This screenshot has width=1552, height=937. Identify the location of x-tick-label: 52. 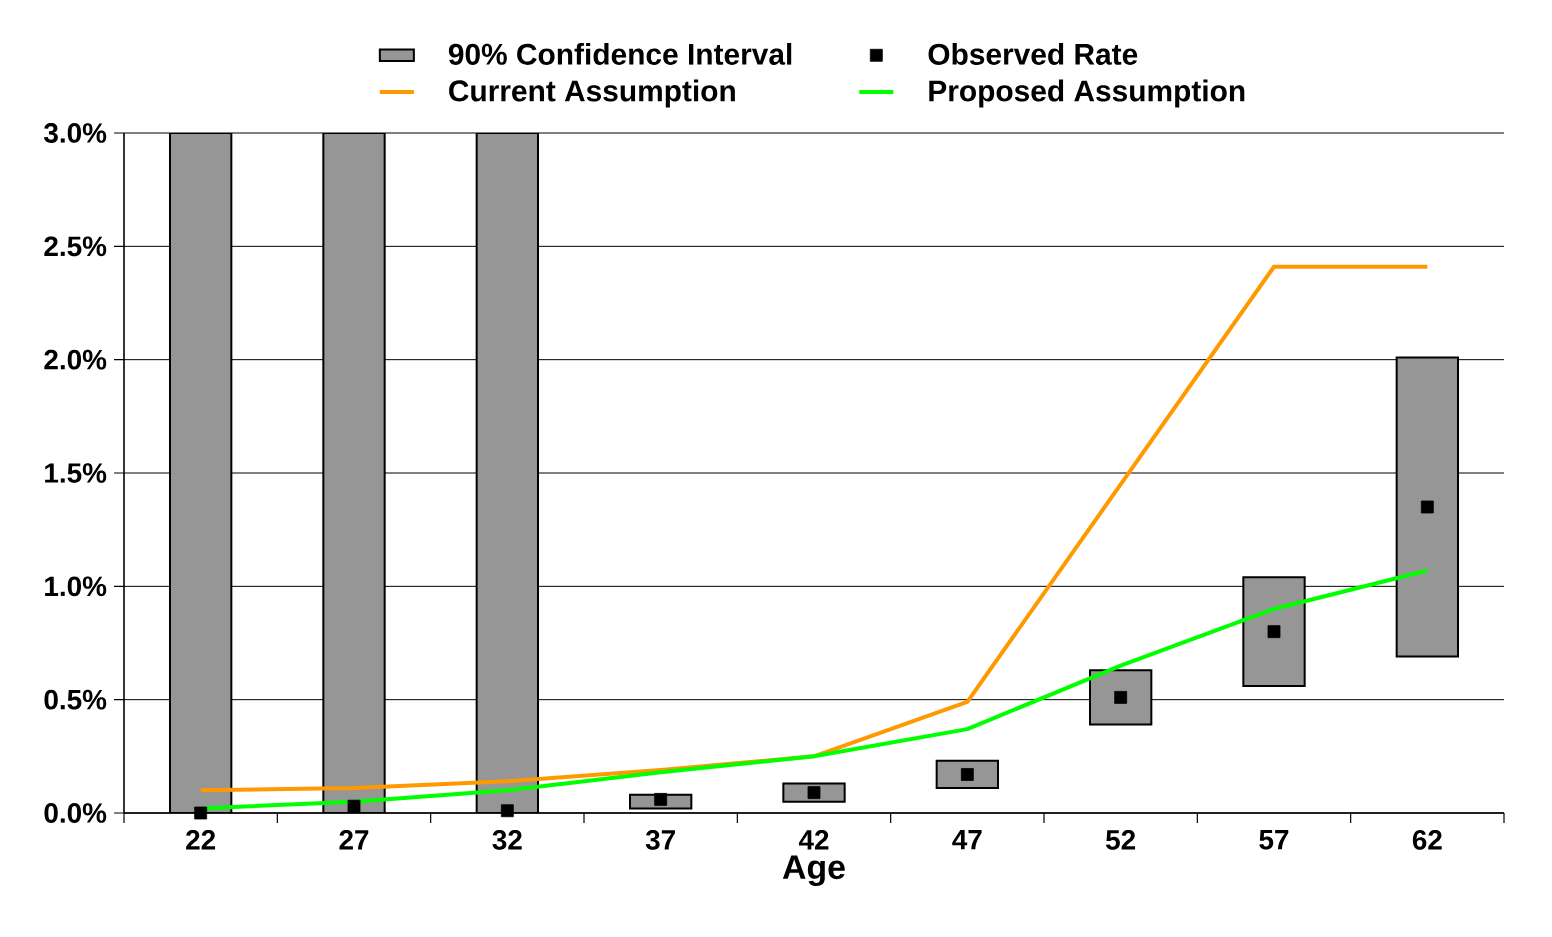
(1121, 840).